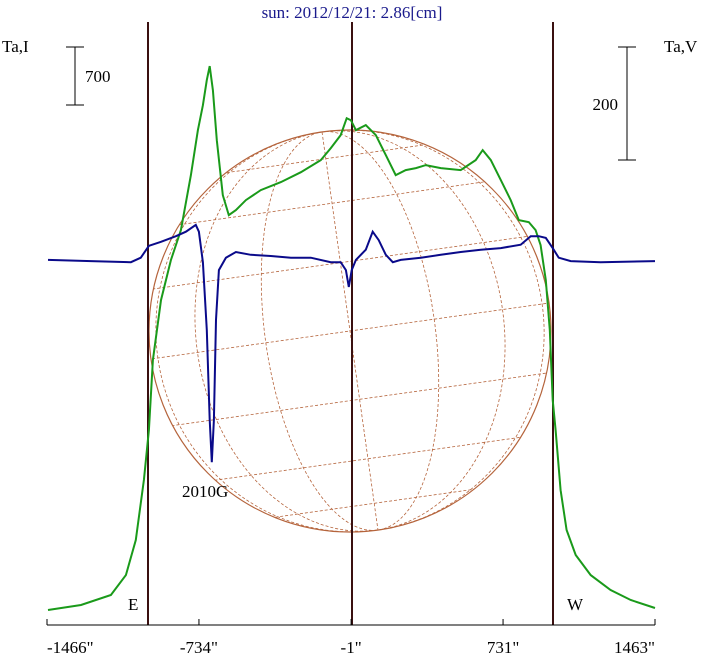 This screenshot has height=660, width=706. Describe the element at coordinates (98, 76) in the screenshot. I see `scale-bar-y-label: 700` at that location.